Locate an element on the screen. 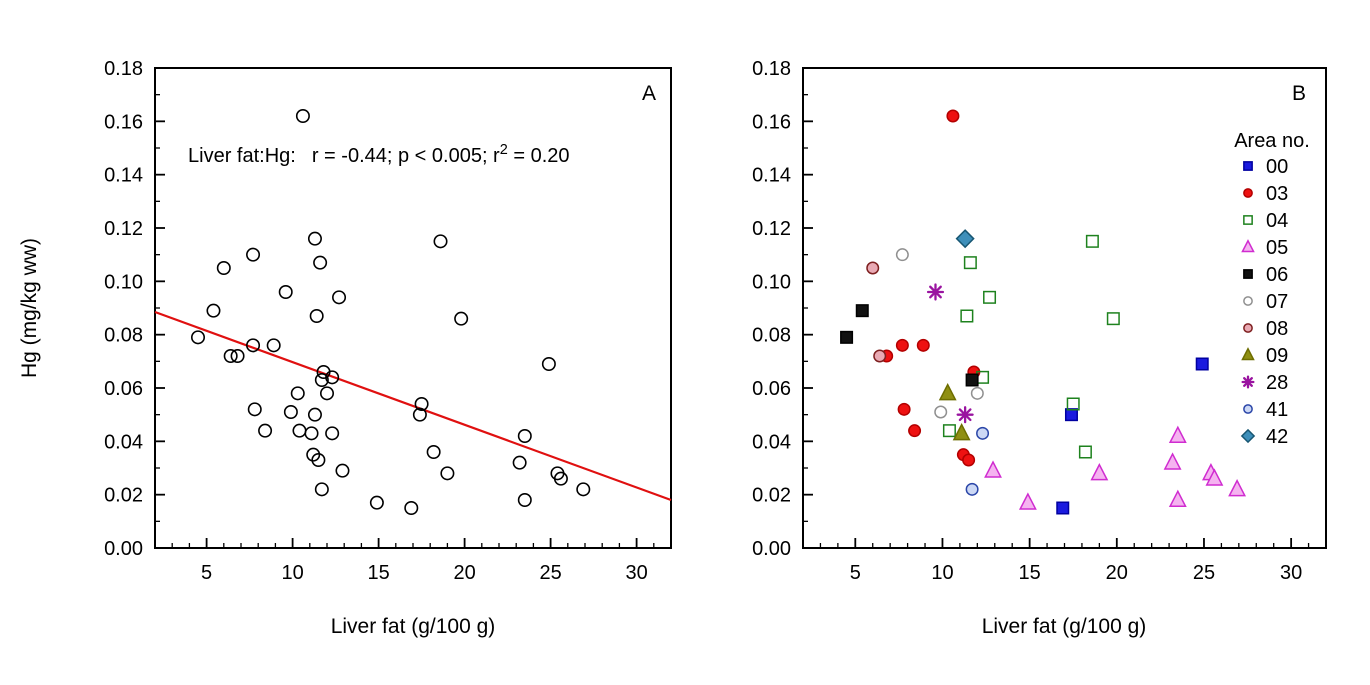 The width and height of the screenshot is (1370, 685). legend-label-04: 04 is located at coordinates (1277, 221).